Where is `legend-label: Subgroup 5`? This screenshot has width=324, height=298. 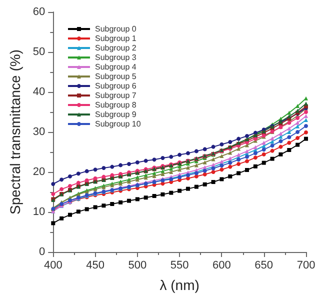
legend-label: Subgroup 5 is located at coordinates (116, 76).